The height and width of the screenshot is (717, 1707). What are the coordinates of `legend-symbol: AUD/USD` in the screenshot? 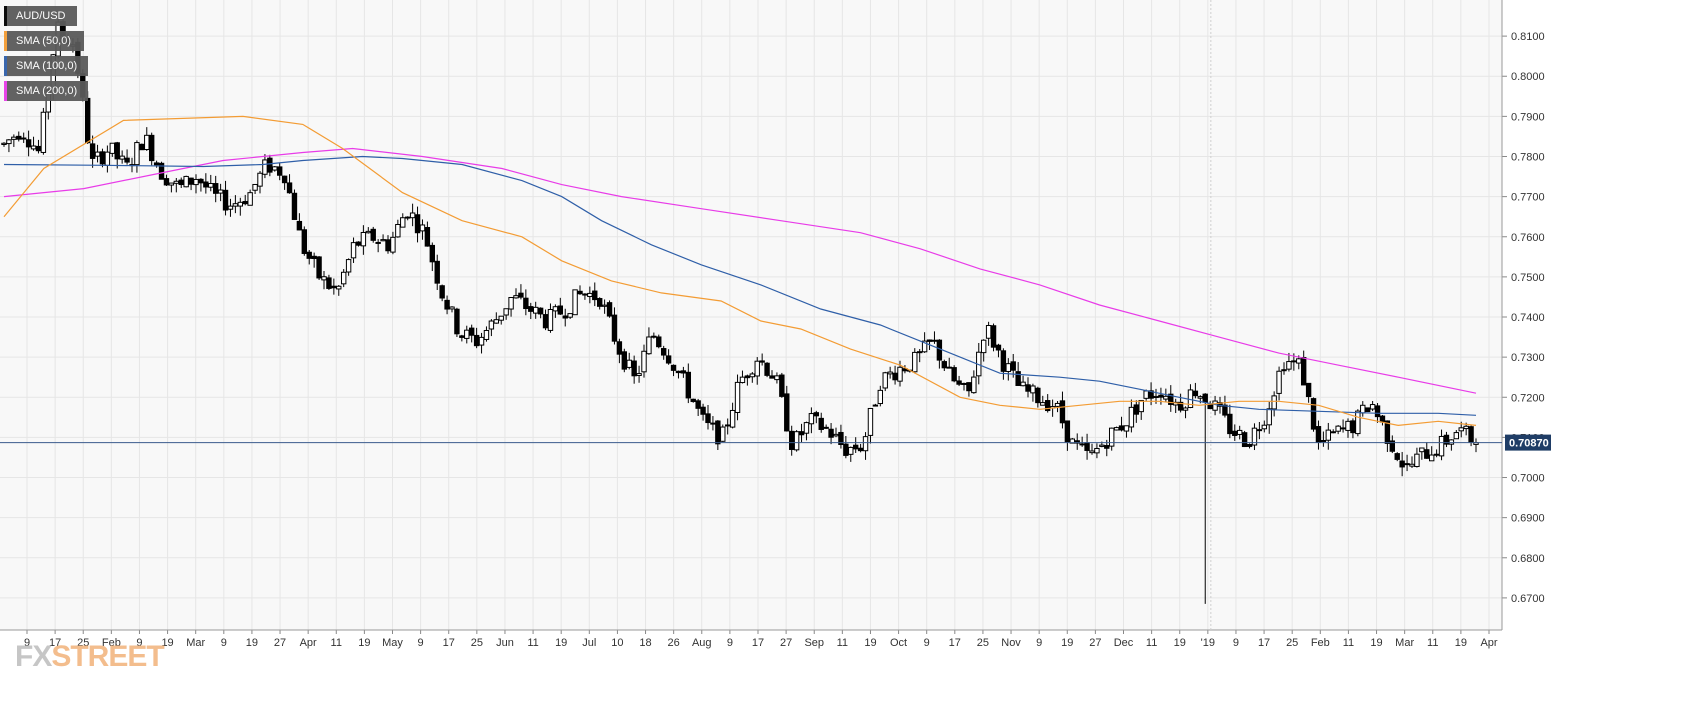 It's located at (40, 16).